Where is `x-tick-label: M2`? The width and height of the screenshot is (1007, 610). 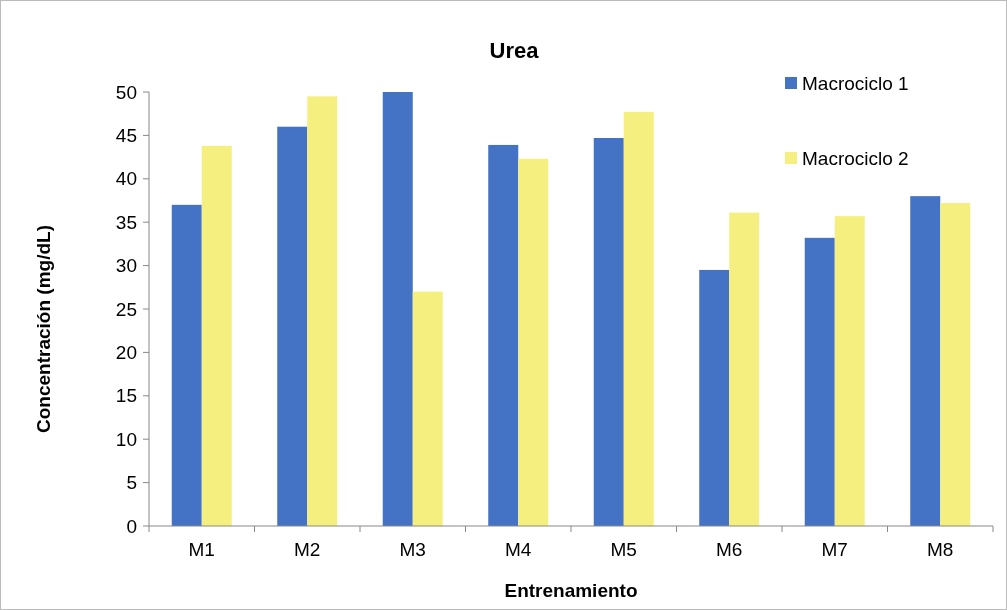
x-tick-label: M2 is located at coordinates (307, 549).